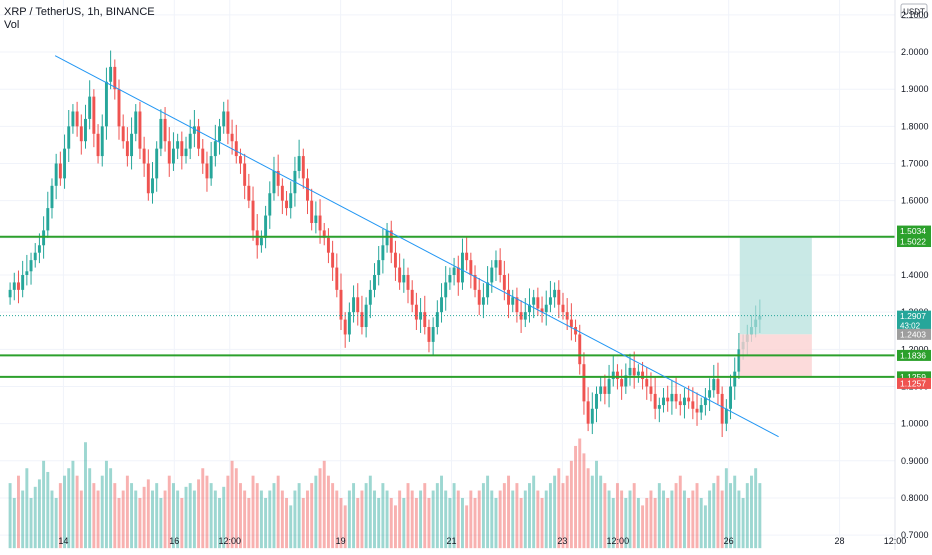  What do you see at coordinates (915, 164) in the screenshot?
I see `y-tick-label: 1.7000` at bounding box center [915, 164].